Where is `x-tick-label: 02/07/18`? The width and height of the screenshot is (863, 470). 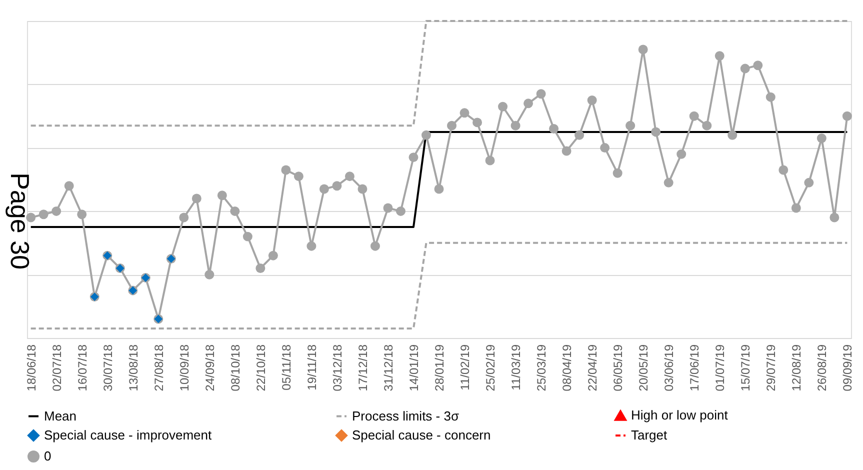 x-tick-label: 02/07/18 is located at coordinates (57, 368).